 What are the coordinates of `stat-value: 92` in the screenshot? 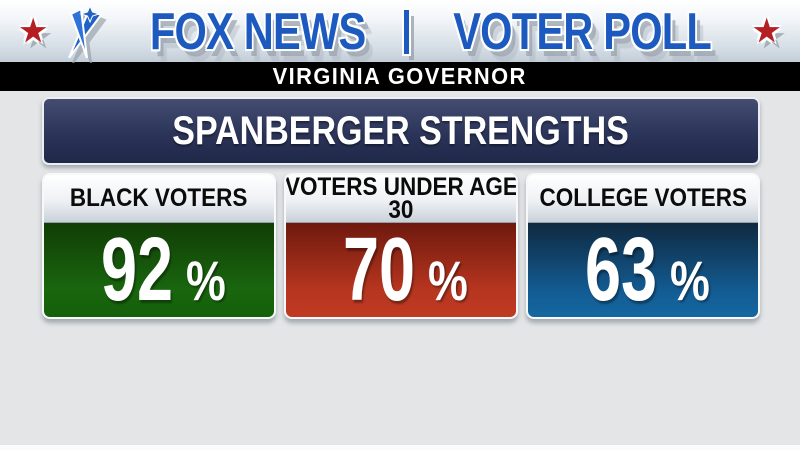 It's located at (137, 269).